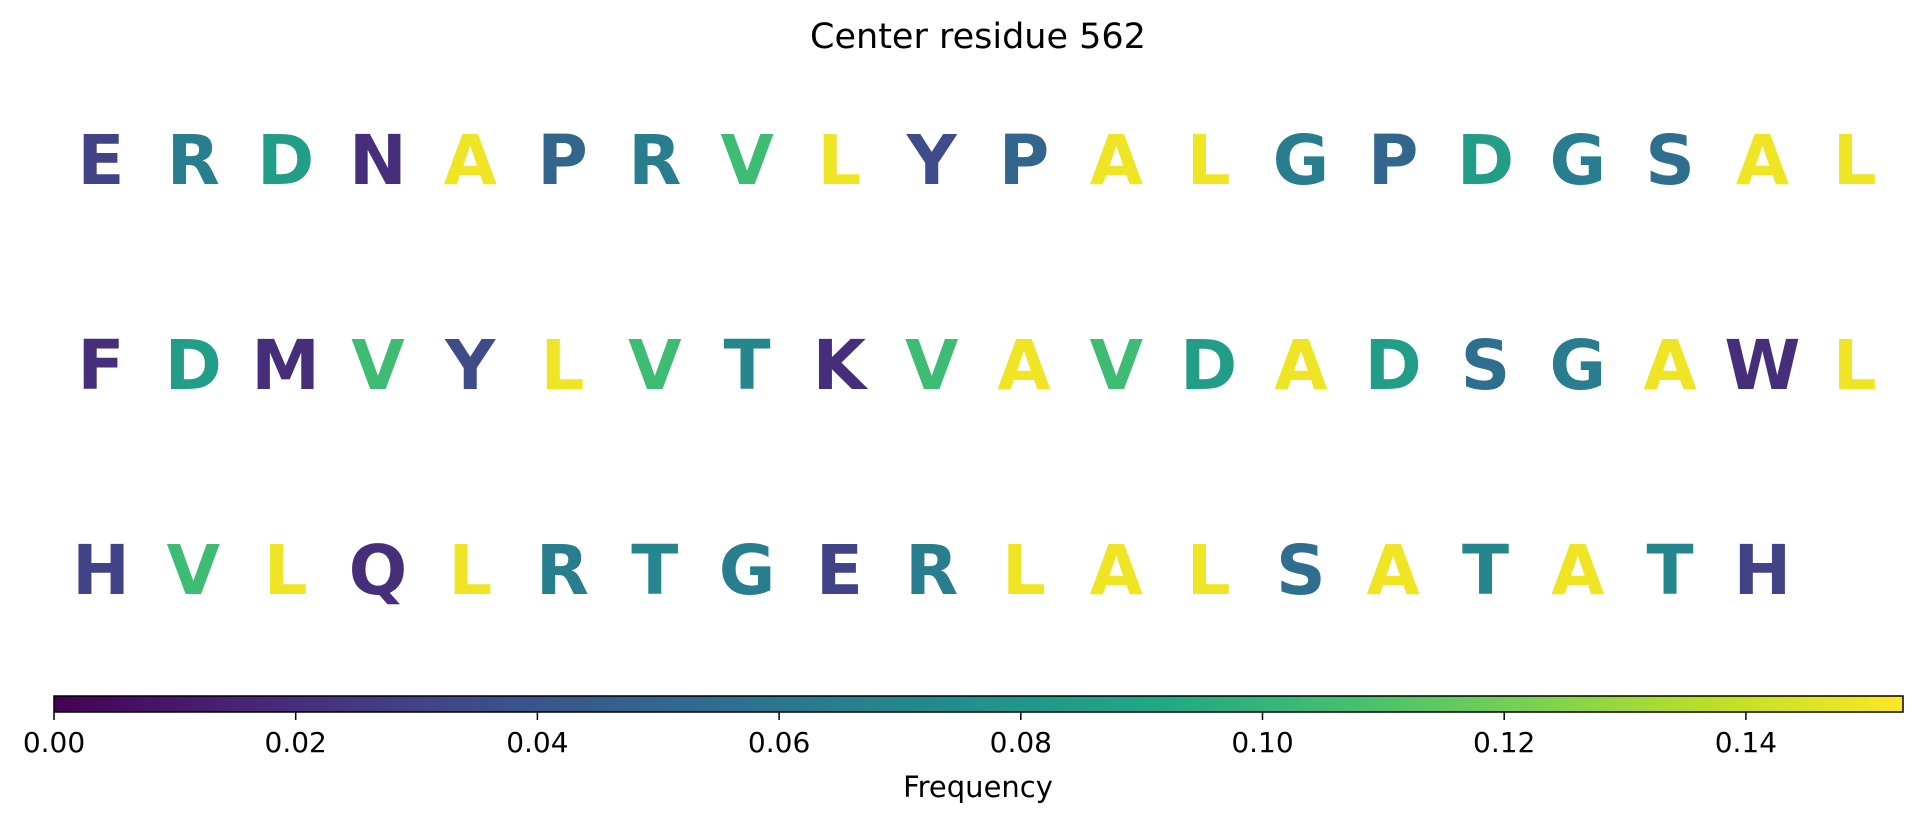 The width and height of the screenshot is (1917, 822). I want to click on colorbar-ticks: 0.00 0.02 0.04 0.06 0.08 0.10 0.12 0.14, so click(900, 735).